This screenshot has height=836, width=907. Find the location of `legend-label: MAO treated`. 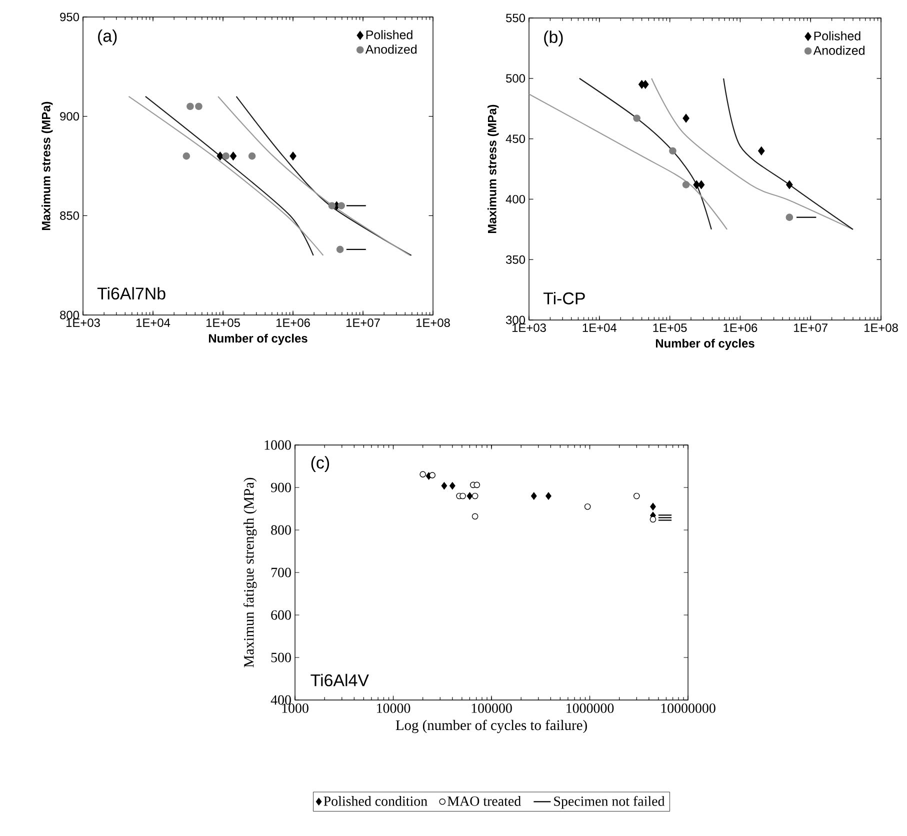

legend-label: MAO treated is located at coordinates (484, 801).